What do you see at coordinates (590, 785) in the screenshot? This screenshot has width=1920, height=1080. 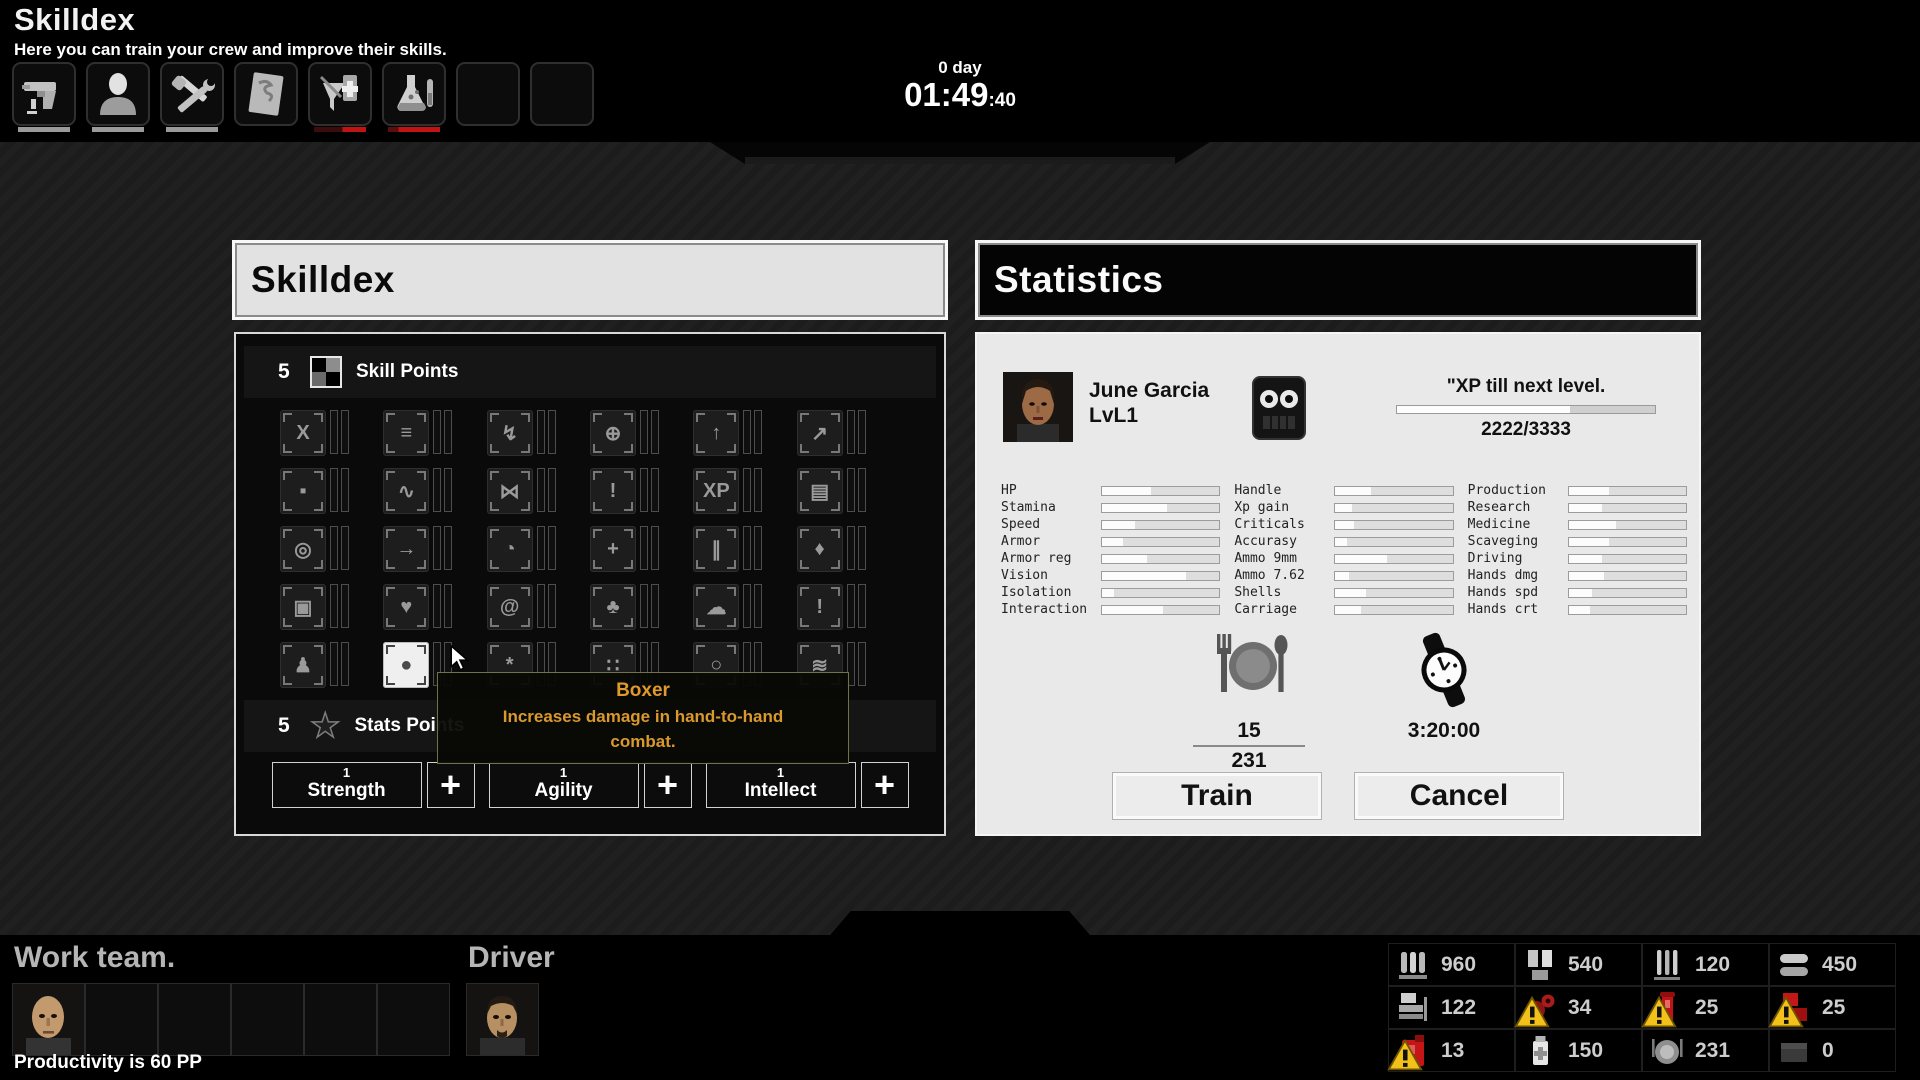 I see `attribute-allocation-row: 1 Strength + 1 Agility + 1 Intellect` at bounding box center [590, 785].